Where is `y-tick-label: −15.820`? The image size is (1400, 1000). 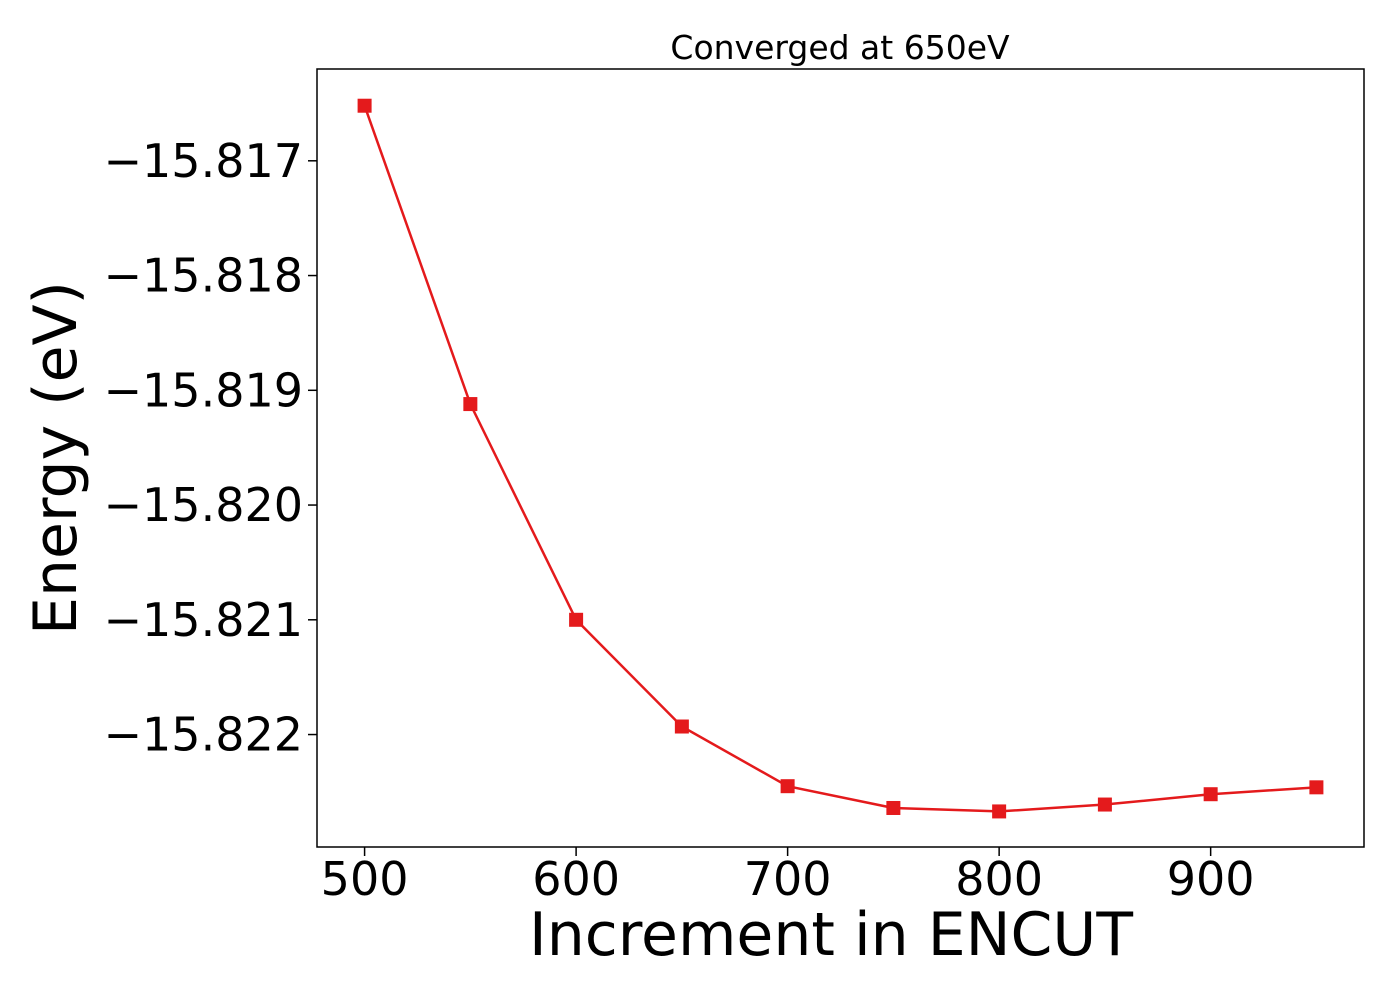 y-tick-label: −15.820 is located at coordinates (204, 505).